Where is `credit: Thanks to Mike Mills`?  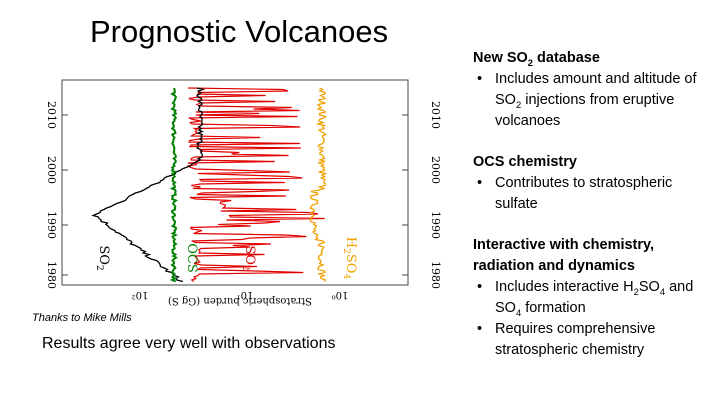 credit: Thanks to Mike Mills is located at coordinates (82, 318).